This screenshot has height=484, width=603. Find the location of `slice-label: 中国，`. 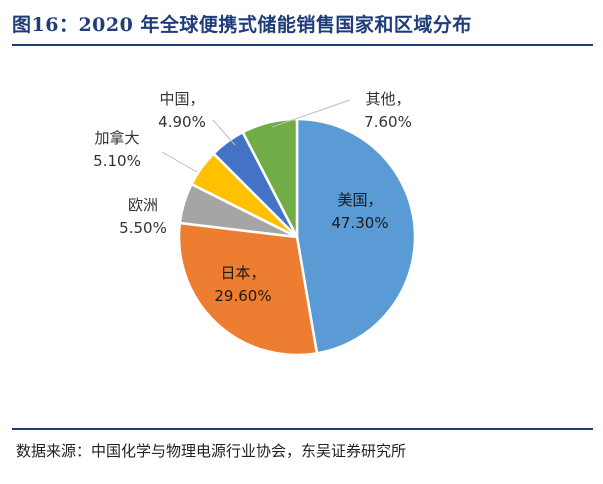

slice-label: 中国， is located at coordinates (181, 99).